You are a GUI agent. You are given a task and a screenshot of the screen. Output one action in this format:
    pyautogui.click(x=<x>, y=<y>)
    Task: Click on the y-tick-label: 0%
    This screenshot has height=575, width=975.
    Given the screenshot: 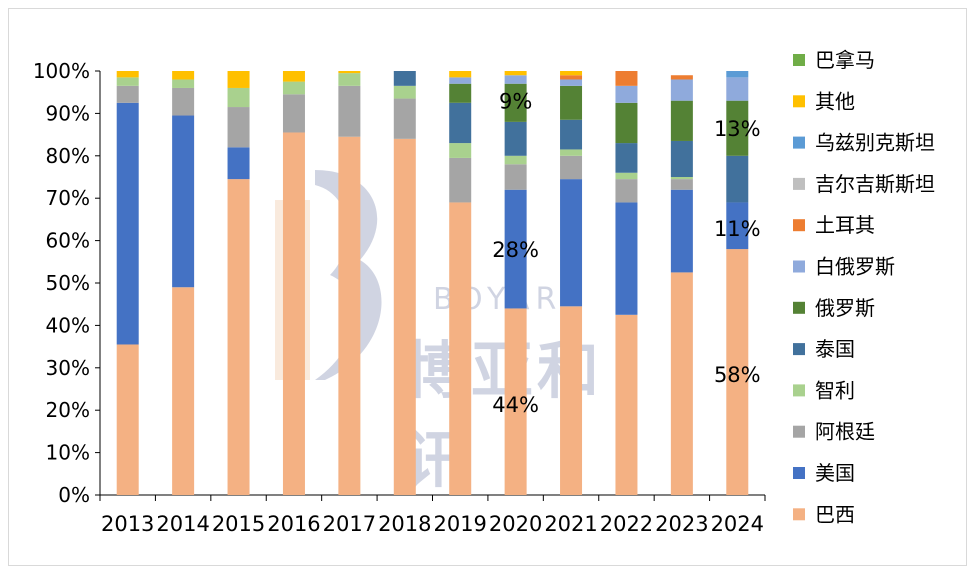 What is the action you would take?
    pyautogui.click(x=74, y=495)
    